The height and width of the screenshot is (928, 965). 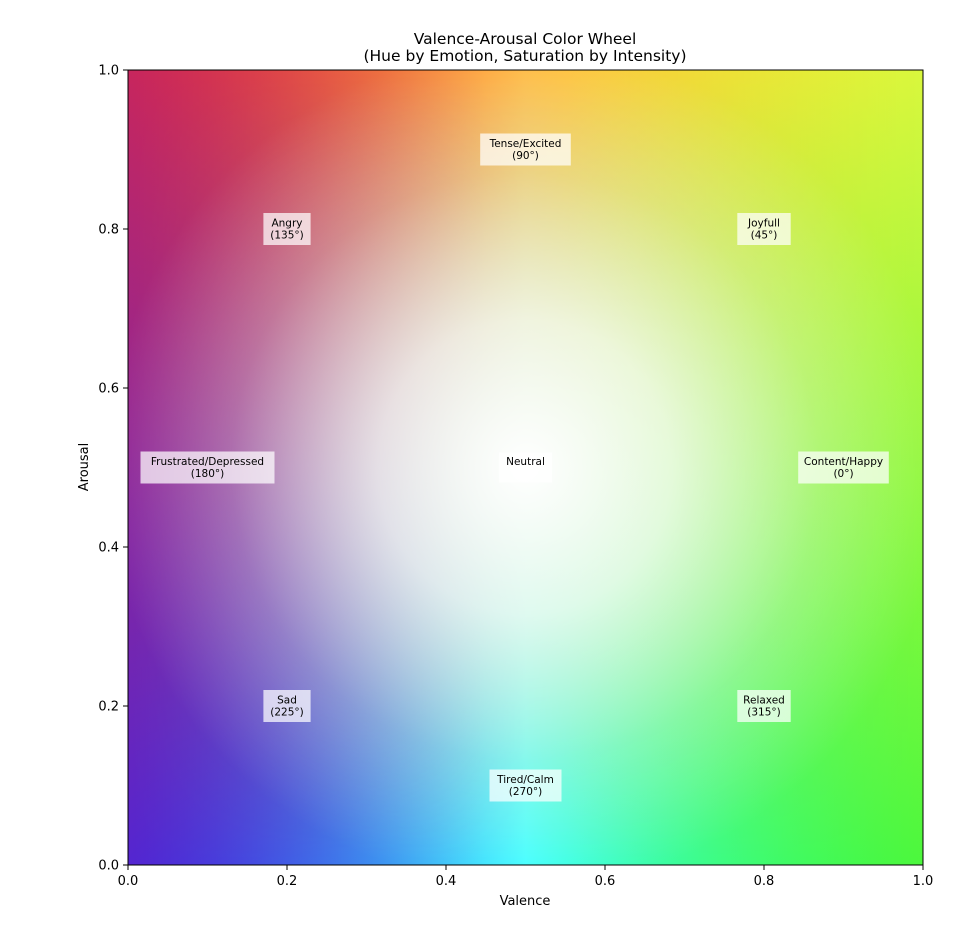 I want to click on emotion-label-name: Tired/Calm, so click(x=525, y=780).